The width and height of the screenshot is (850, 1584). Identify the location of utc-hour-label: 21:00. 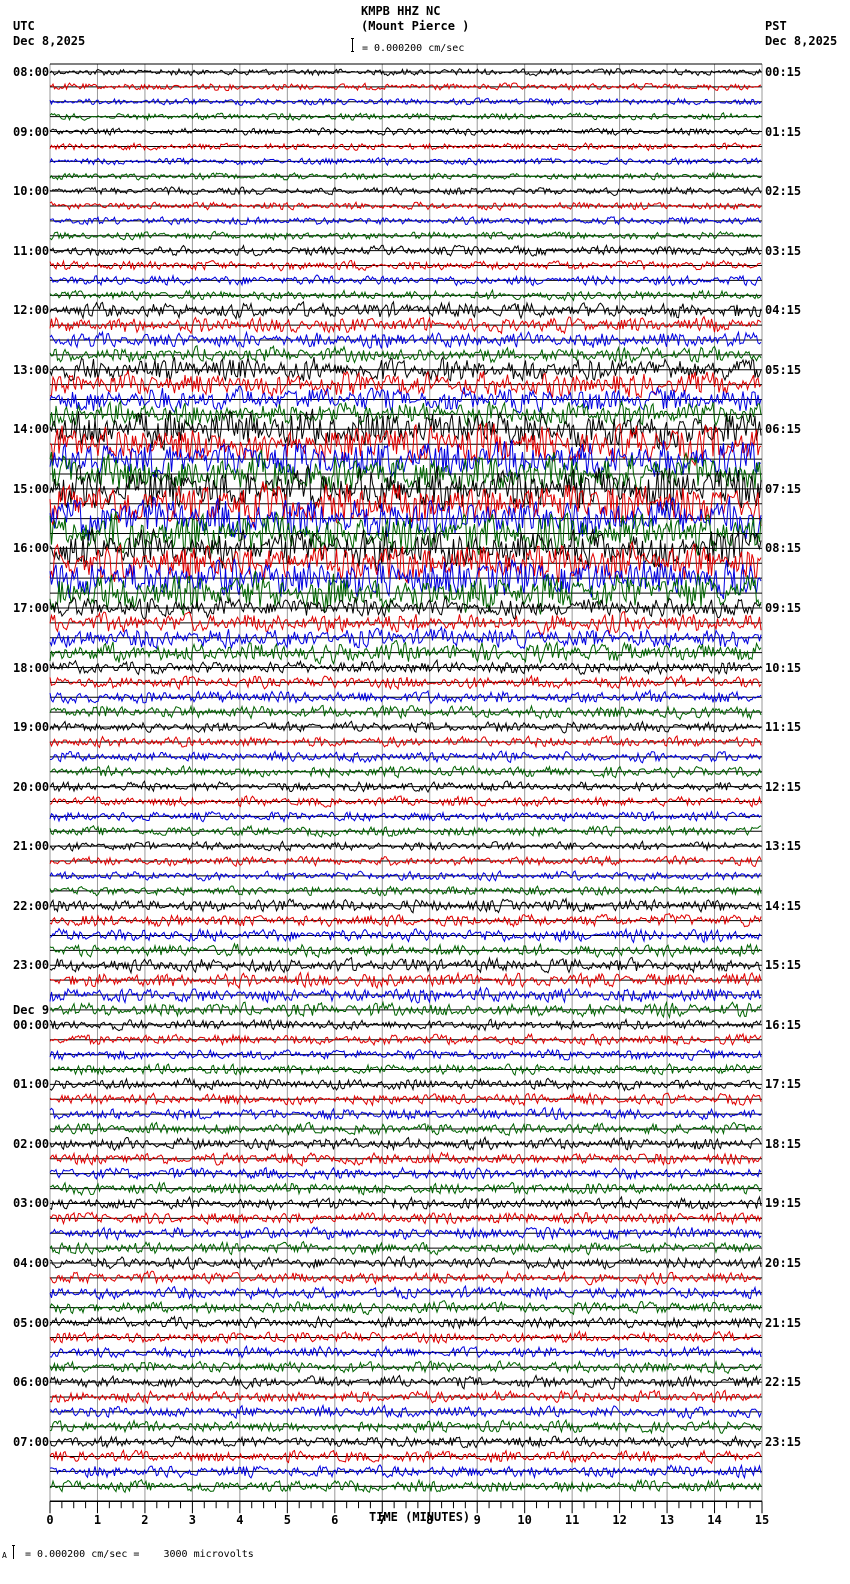
(31, 846).